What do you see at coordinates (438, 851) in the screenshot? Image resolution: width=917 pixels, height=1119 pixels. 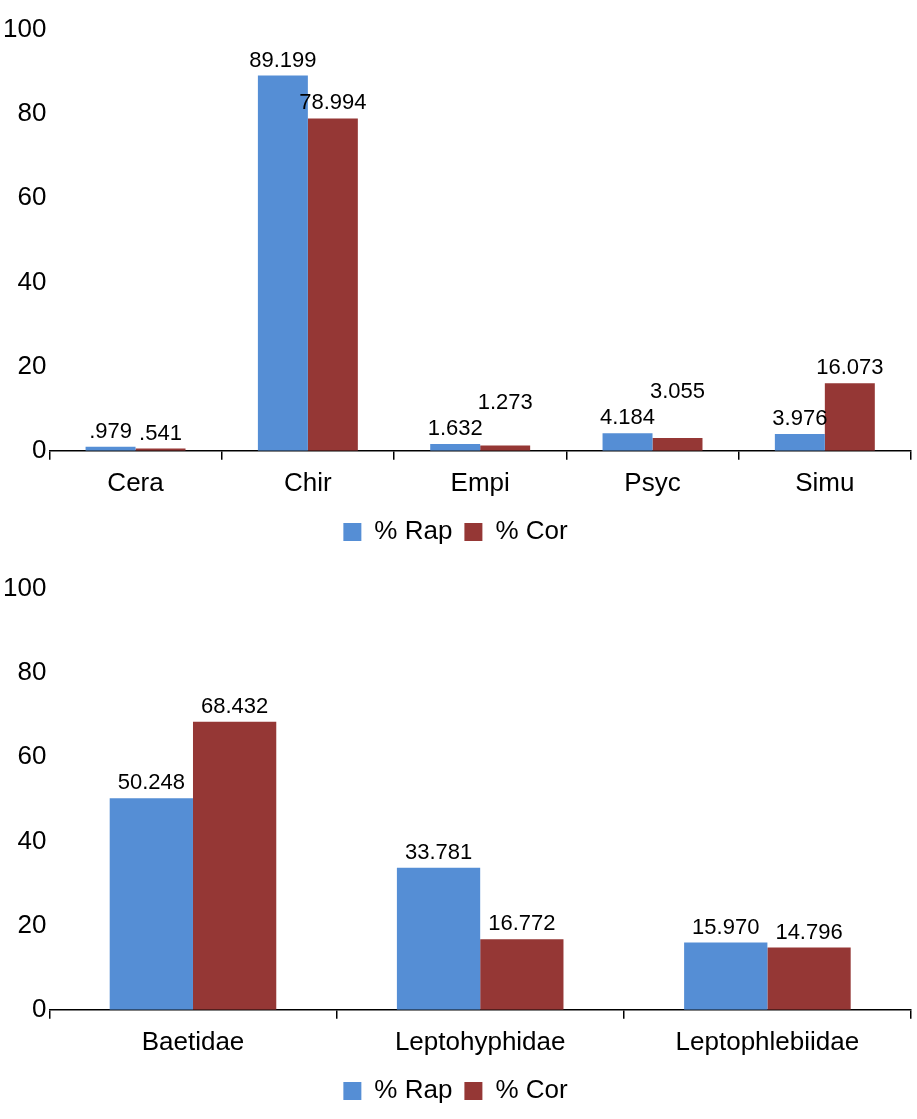 I see `data-label: 33.781` at bounding box center [438, 851].